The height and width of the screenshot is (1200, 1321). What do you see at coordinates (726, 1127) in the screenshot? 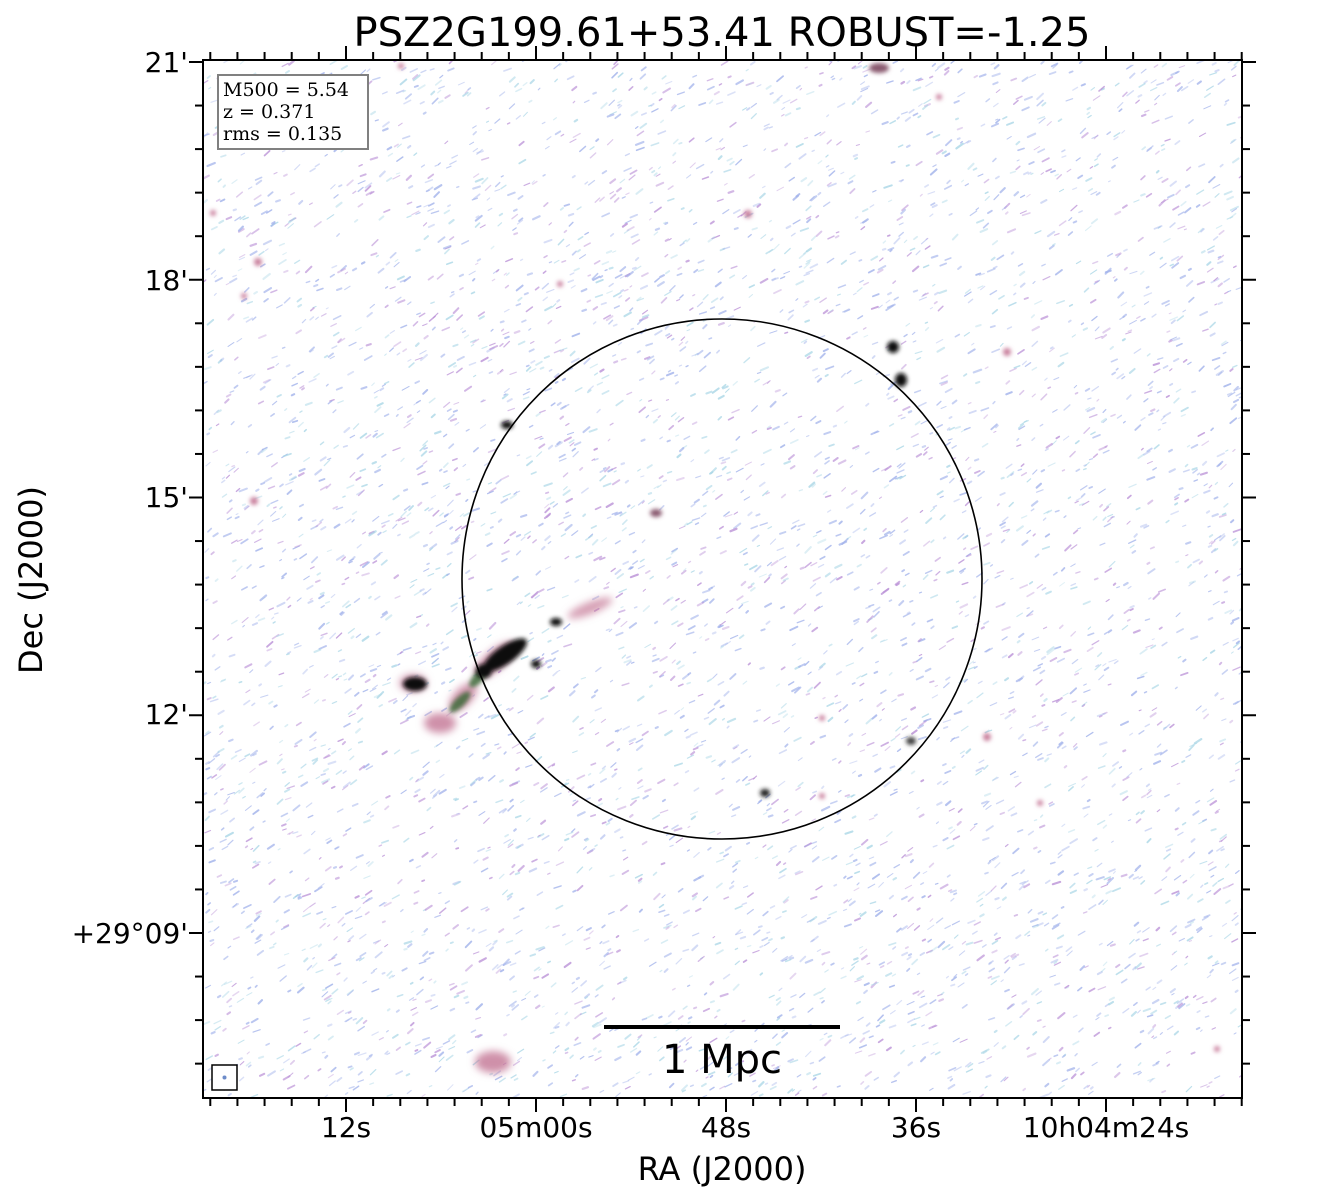
I see `x-tick-label: 48s` at bounding box center [726, 1127].